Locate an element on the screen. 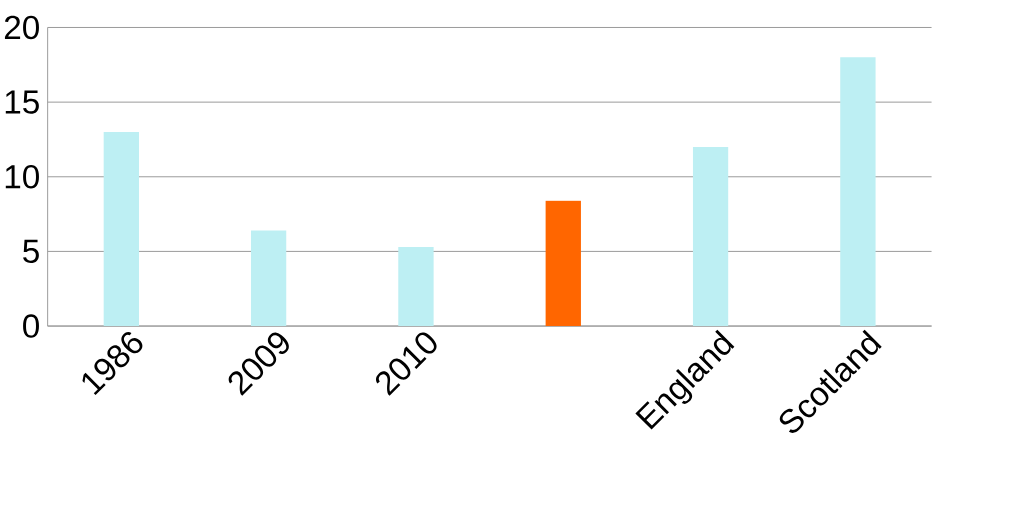 This screenshot has width=1017, height=512. y-tick-label: 0 is located at coordinates (31, 326).